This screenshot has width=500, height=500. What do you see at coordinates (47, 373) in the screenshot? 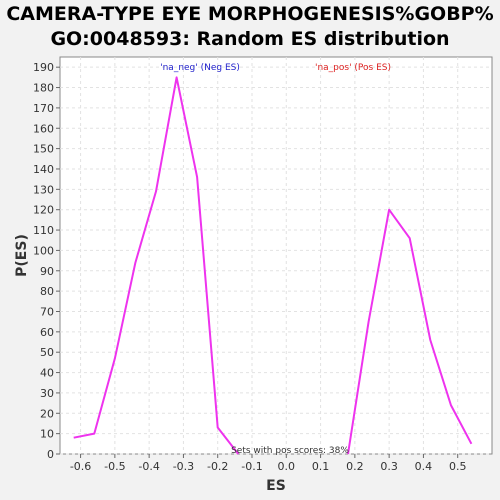
I see `y-tick-label: 40` at bounding box center [47, 373].